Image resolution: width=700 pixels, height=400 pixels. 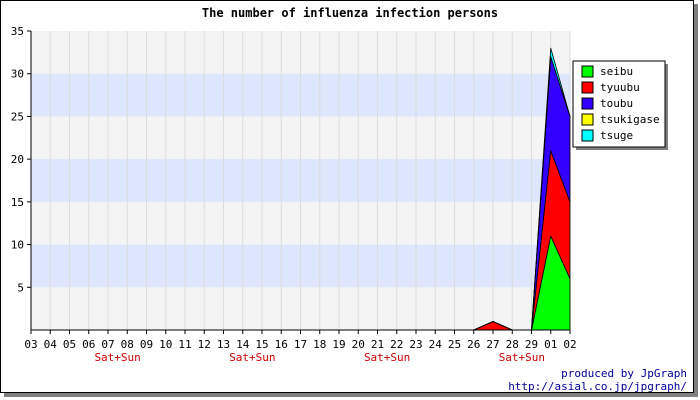 I want to click on credit-producer: produced by JpGraph, so click(x=624, y=373).